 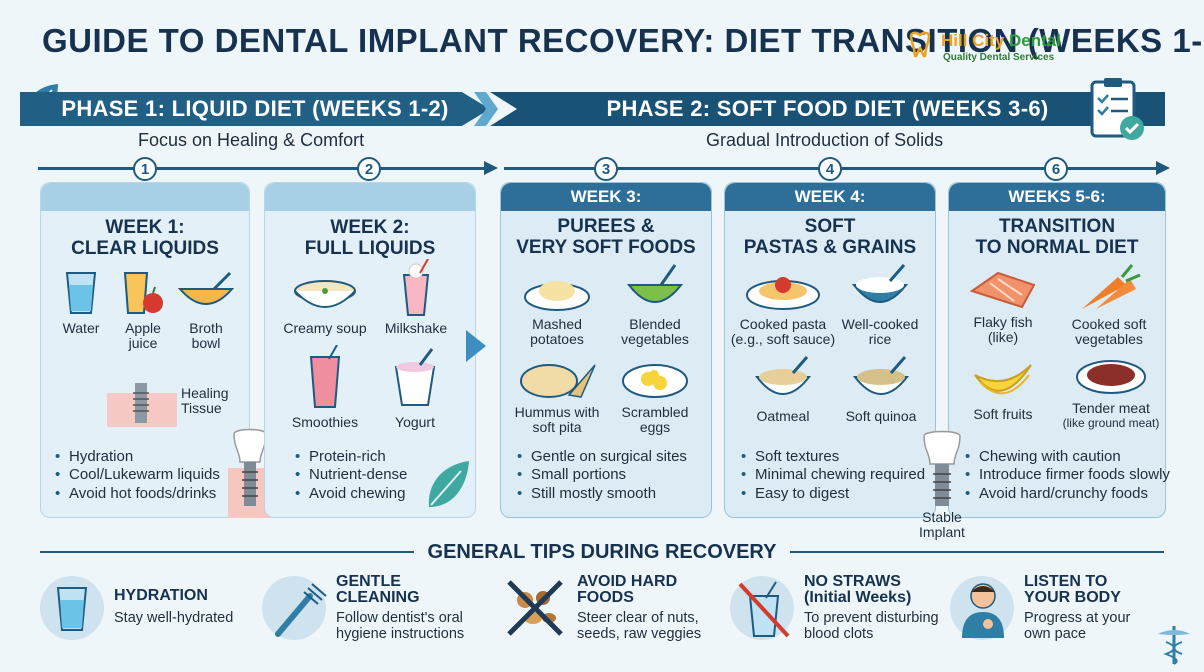 I want to click on food-item: Soft quinoa, so click(x=881, y=389).